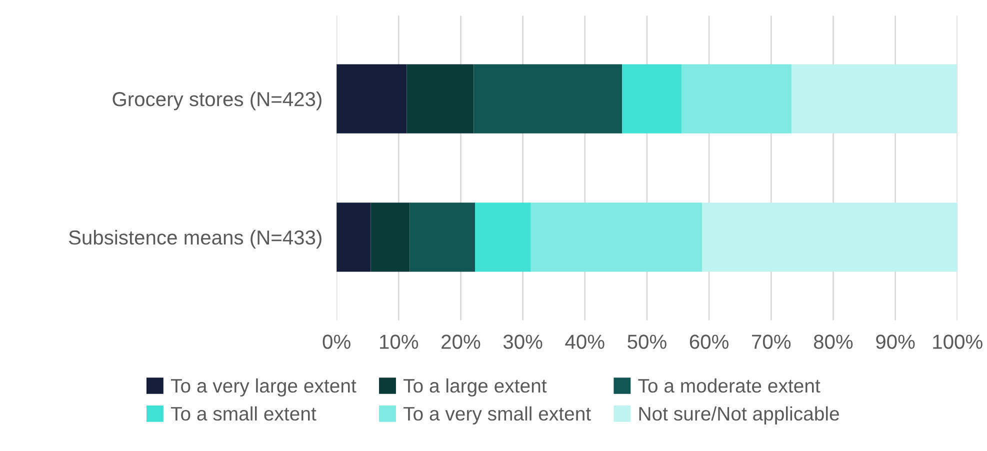 The width and height of the screenshot is (987, 451). I want to click on y-tick-label: Grocery stores (N=423), so click(217, 101).